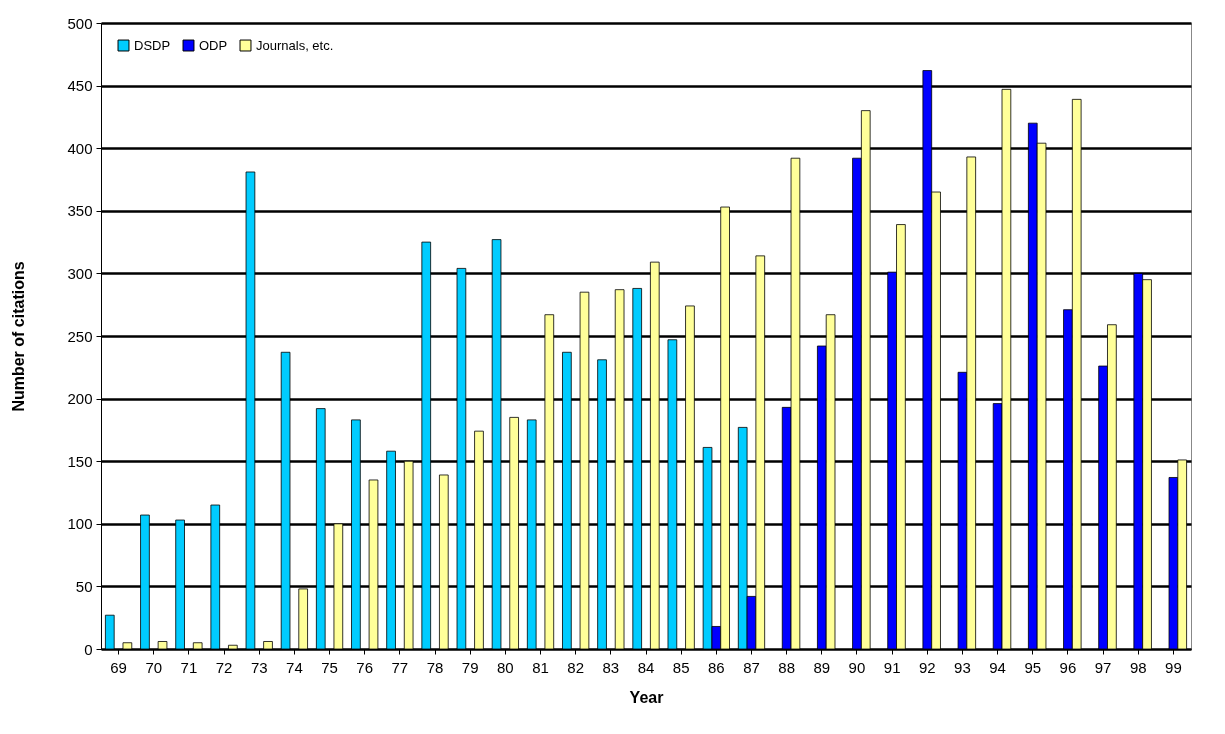 The width and height of the screenshot is (1225, 734). What do you see at coordinates (80, 211) in the screenshot?
I see `y-tick-label: 350` at bounding box center [80, 211].